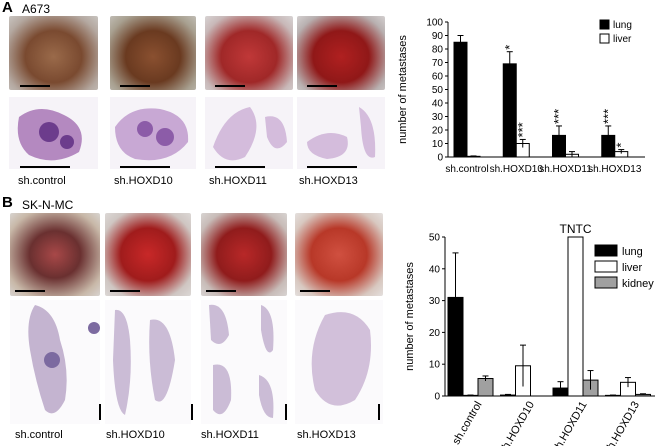 The width and height of the screenshot is (665, 446). I want to click on y-tick-label: 100, so click(434, 23).